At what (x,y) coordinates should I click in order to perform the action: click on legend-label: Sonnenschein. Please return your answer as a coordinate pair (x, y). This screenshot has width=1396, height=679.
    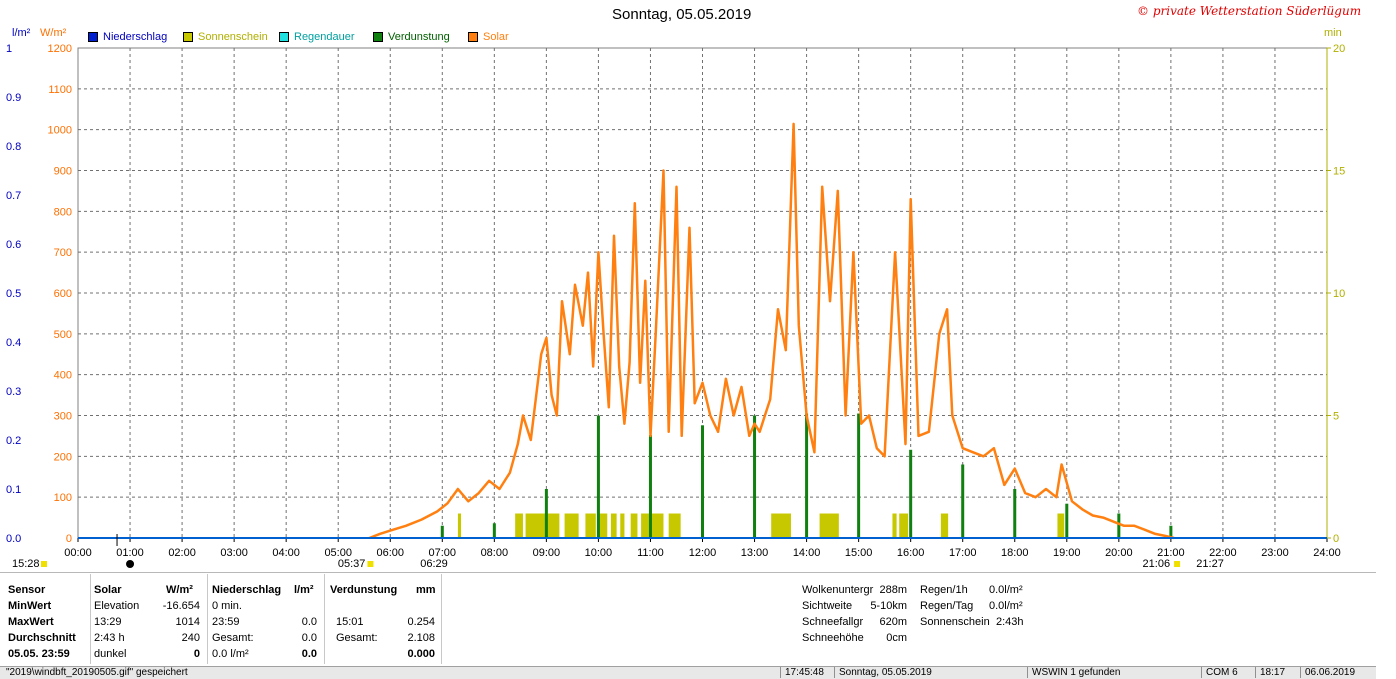
    Looking at the image, I should click on (233, 37).